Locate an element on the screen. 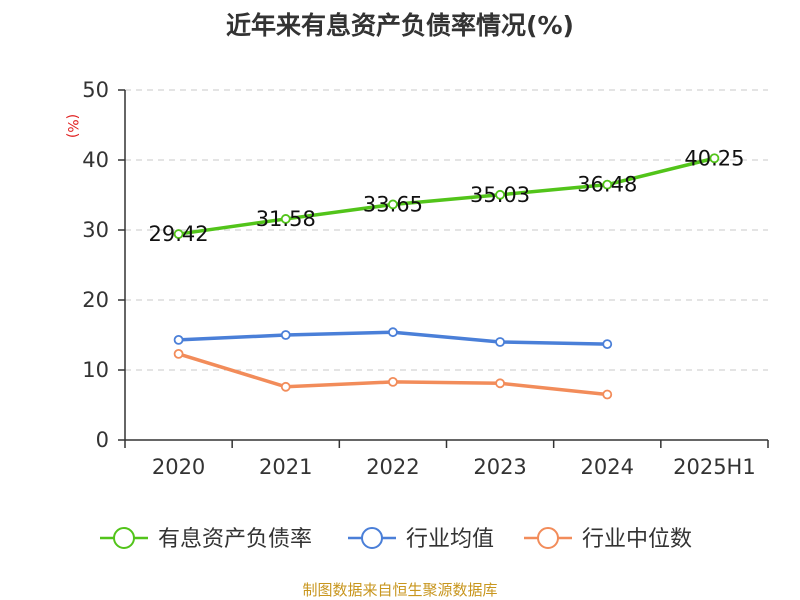 Image resolution: width=800 pixels, height=600 pixels. legend: 有息资产负债率 行业均值 行业中位数 is located at coordinates (396, 539).